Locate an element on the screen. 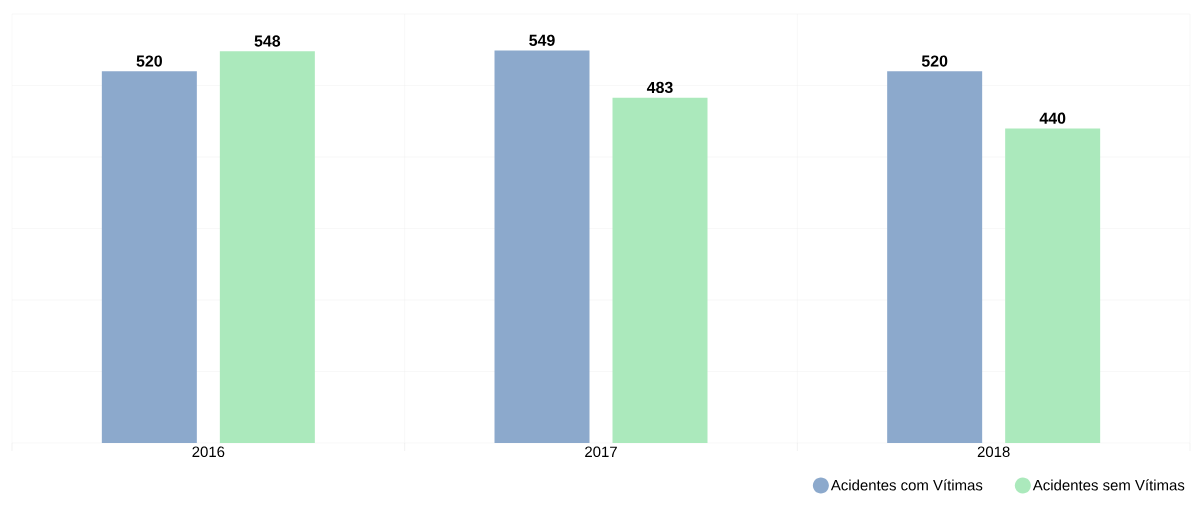 Image resolution: width=1197 pixels, height=526 pixels. x-tick-label: 2018 is located at coordinates (993, 452).